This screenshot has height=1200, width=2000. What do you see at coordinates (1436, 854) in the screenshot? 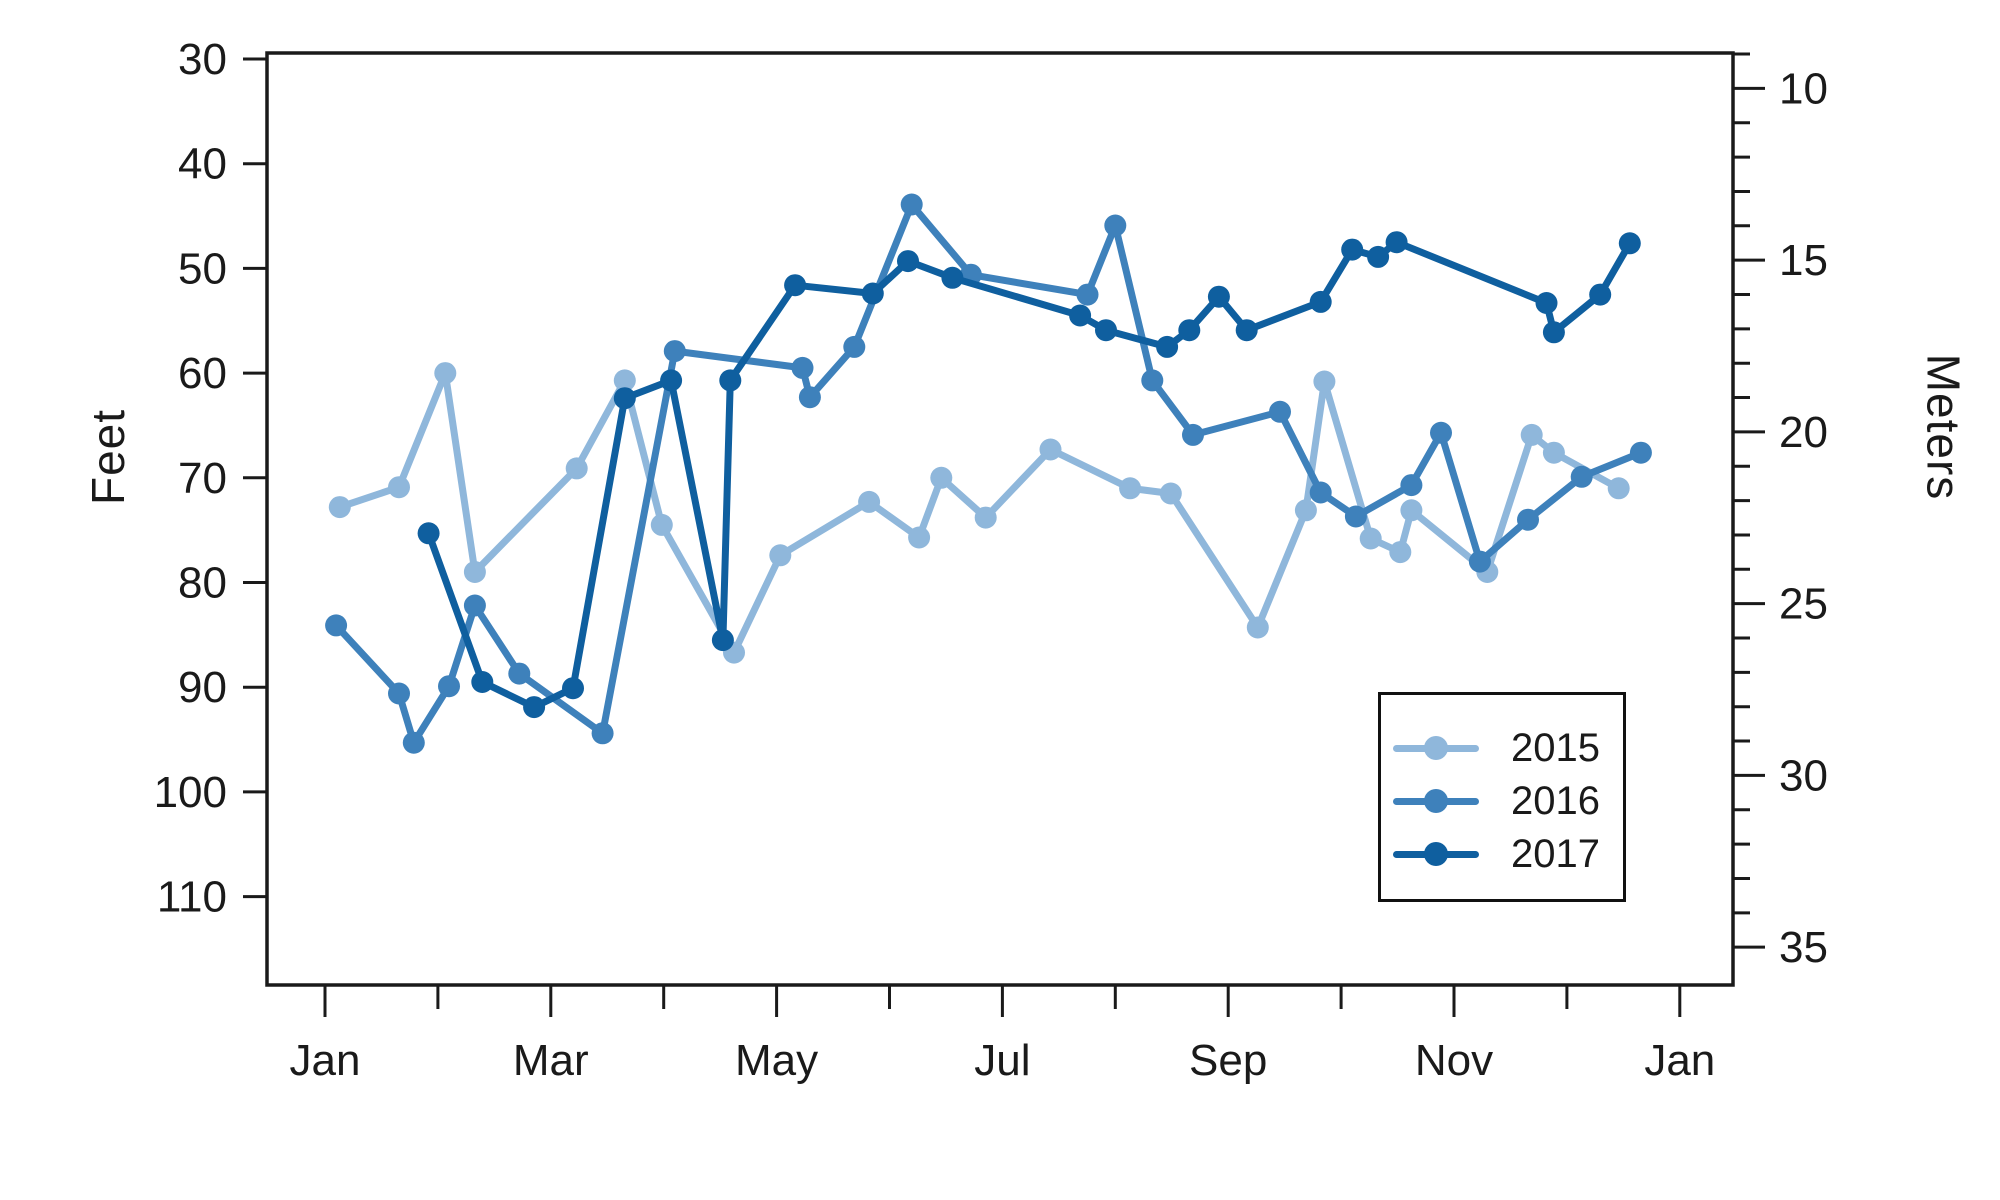
I see `legend-line-swatch-2017` at bounding box center [1436, 854].